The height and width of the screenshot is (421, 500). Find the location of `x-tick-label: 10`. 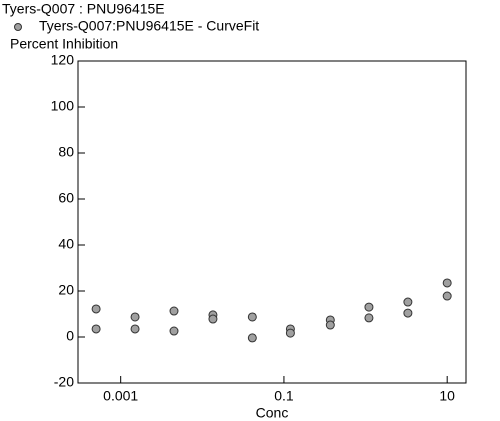

x-tick-label: 10 is located at coordinates (447, 396).